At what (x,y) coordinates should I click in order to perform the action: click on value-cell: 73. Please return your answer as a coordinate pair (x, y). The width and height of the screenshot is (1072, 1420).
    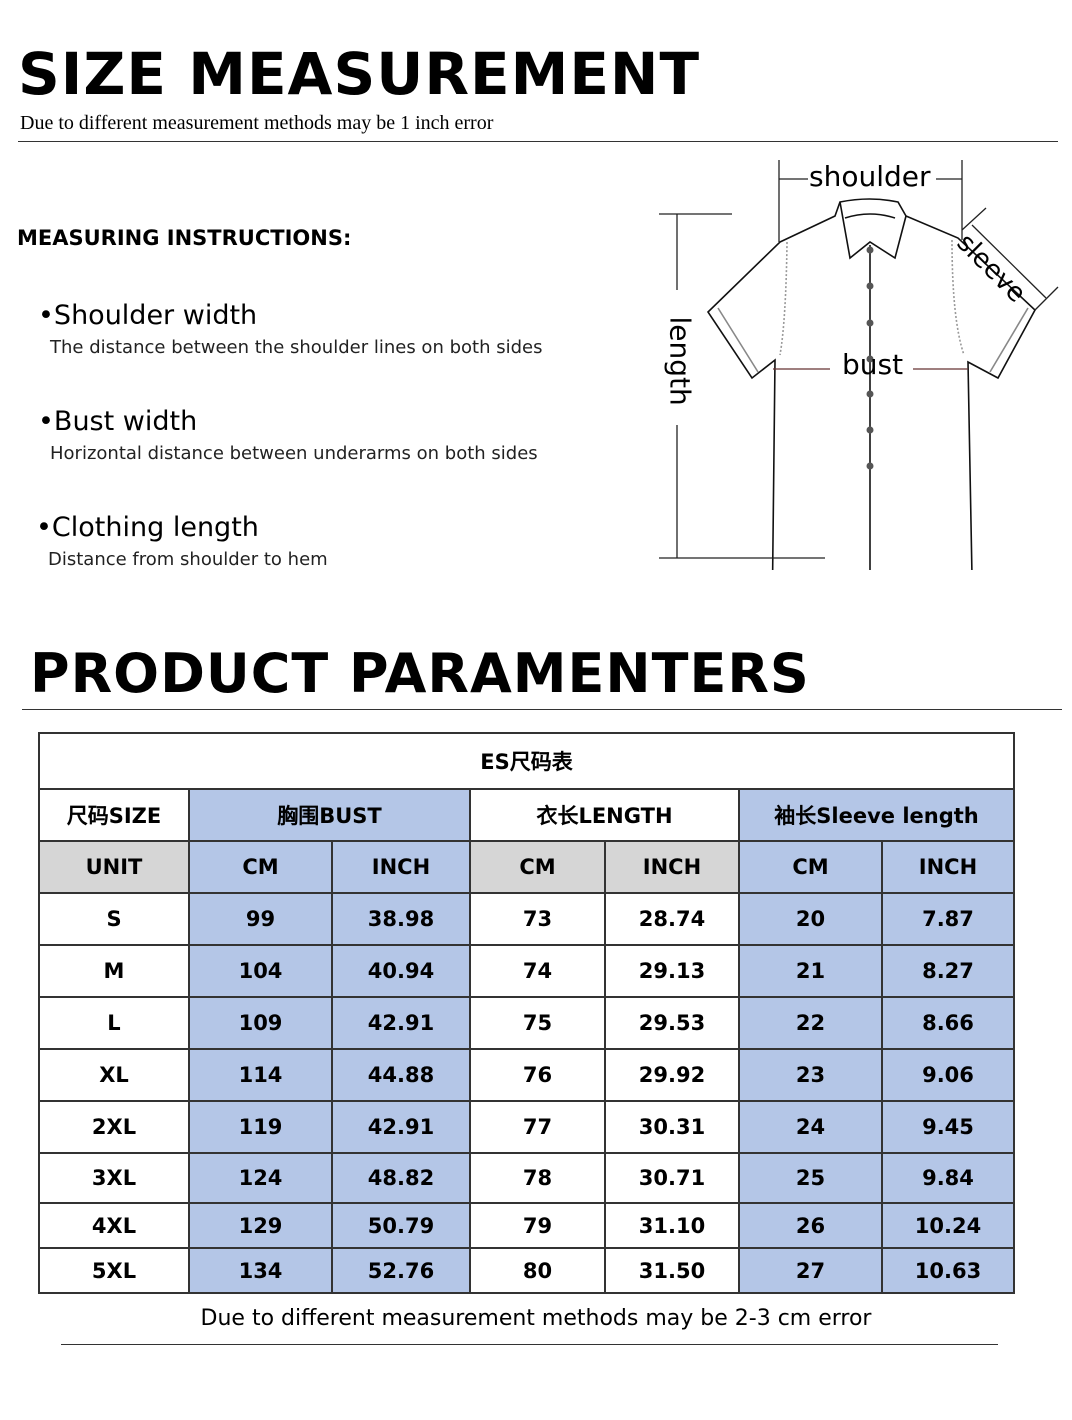
    Looking at the image, I should click on (537, 919).